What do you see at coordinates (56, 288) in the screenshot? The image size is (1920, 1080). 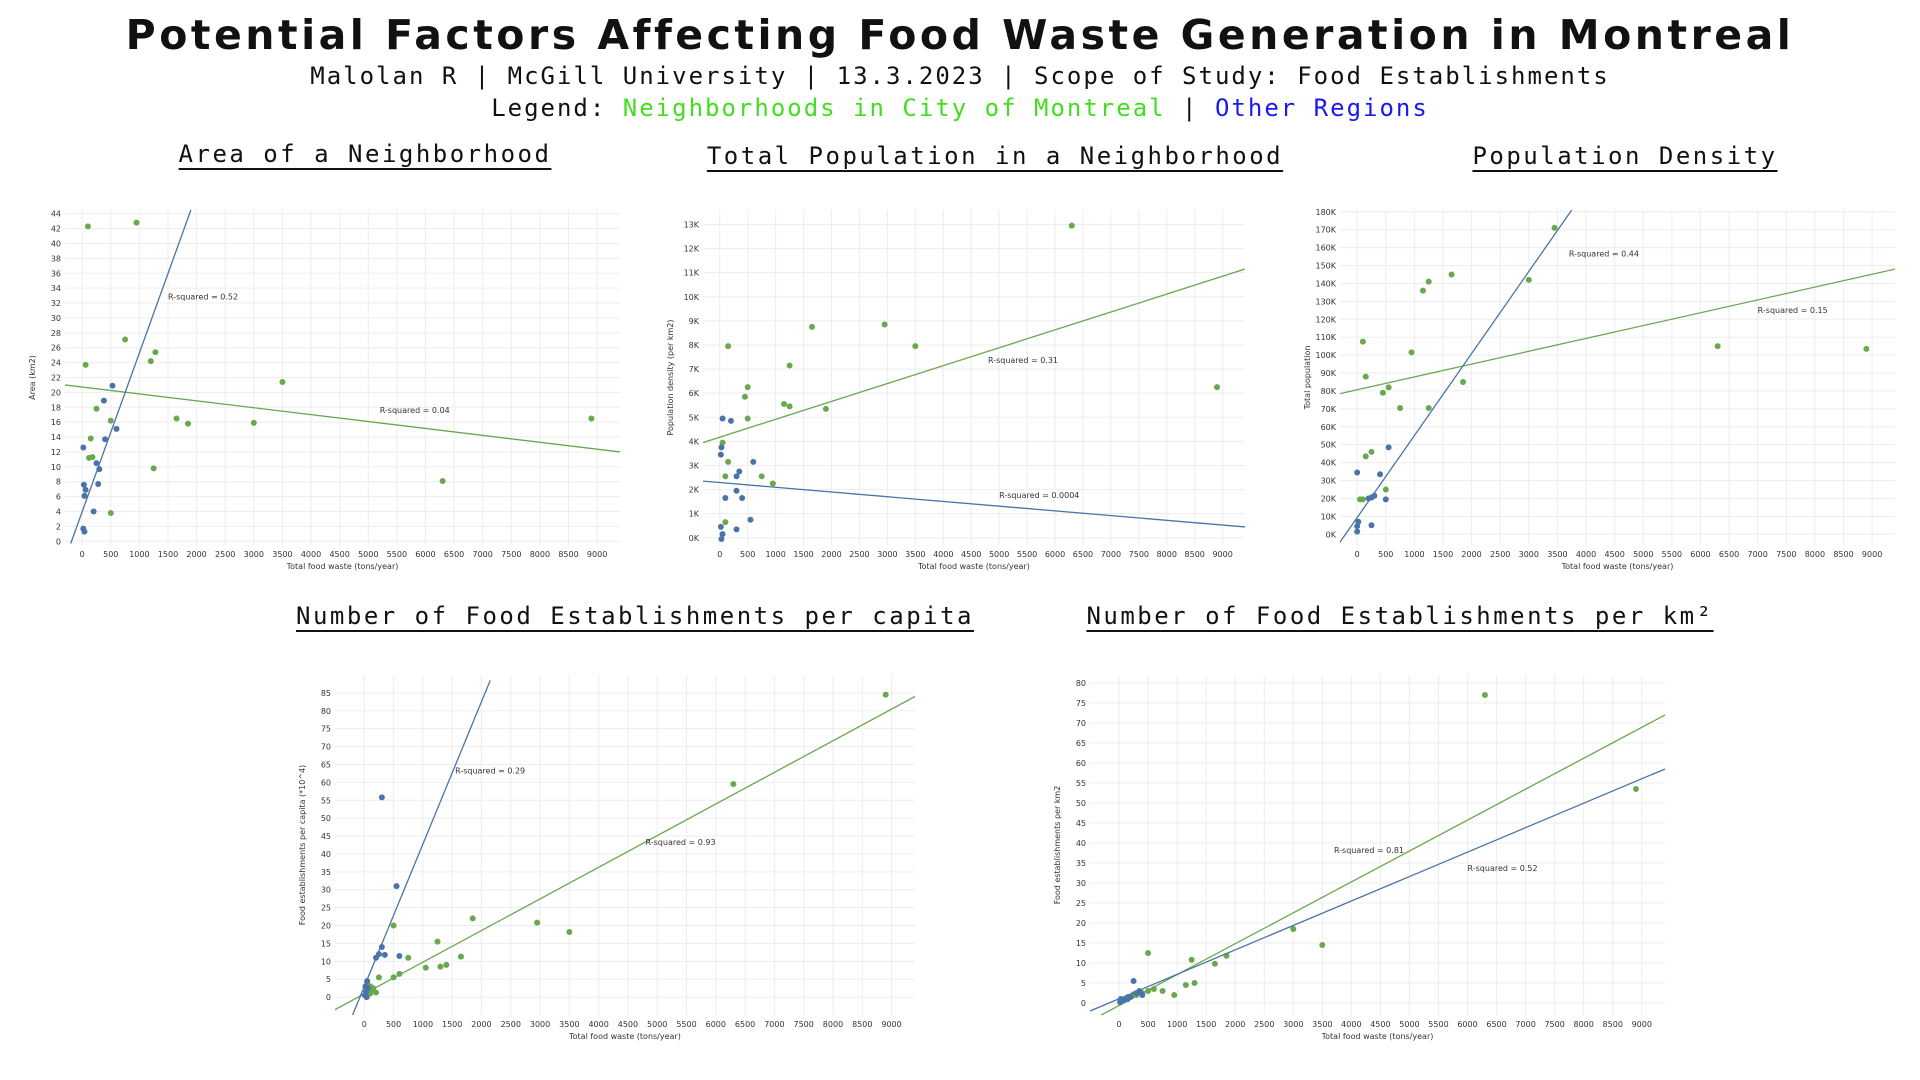 I see `y-tick-label: 34` at bounding box center [56, 288].